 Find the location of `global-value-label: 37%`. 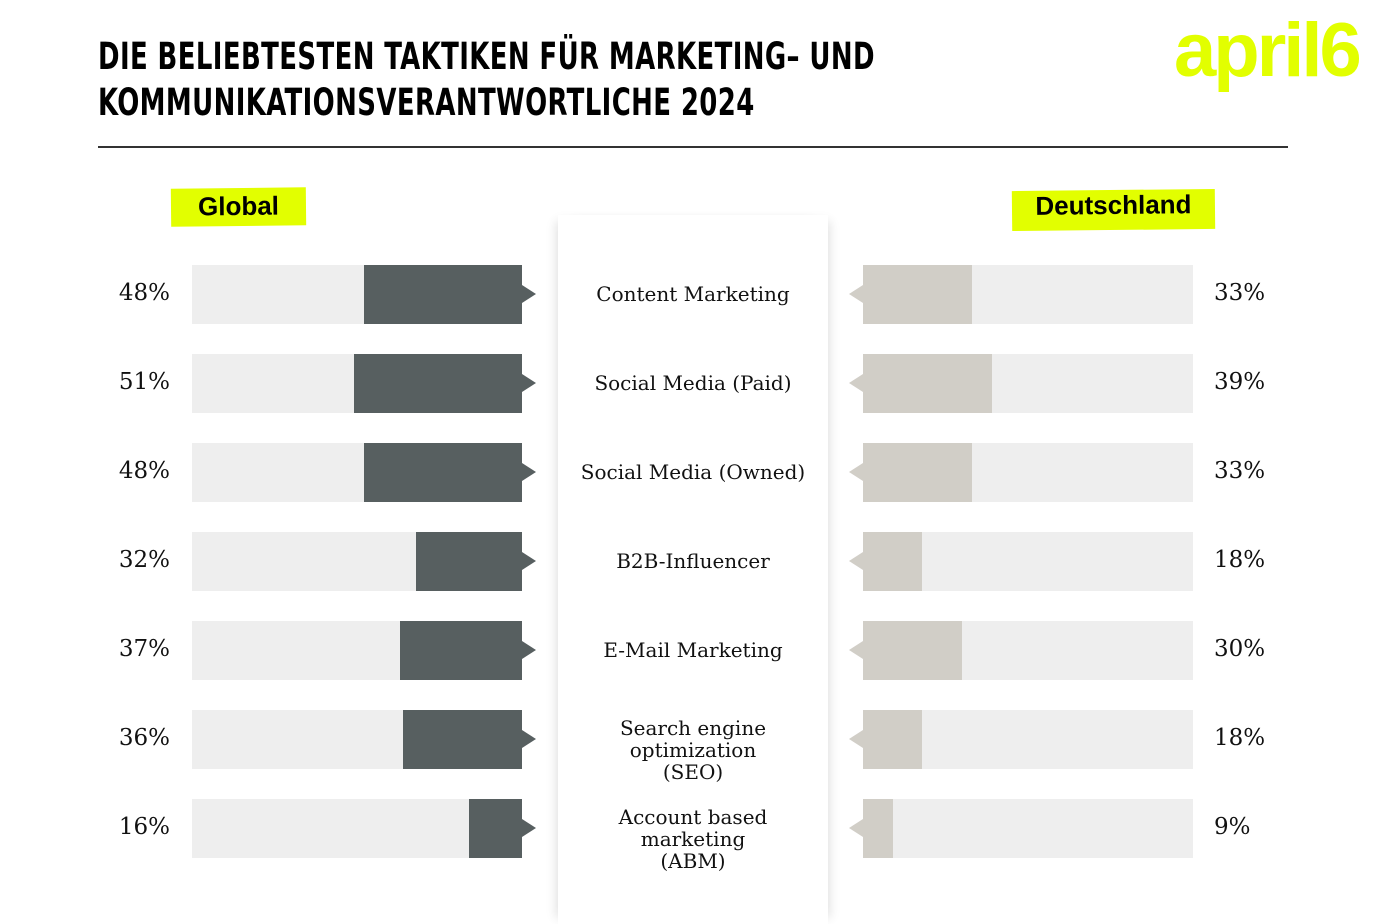

global-value-label: 37% is located at coordinates (144, 649).